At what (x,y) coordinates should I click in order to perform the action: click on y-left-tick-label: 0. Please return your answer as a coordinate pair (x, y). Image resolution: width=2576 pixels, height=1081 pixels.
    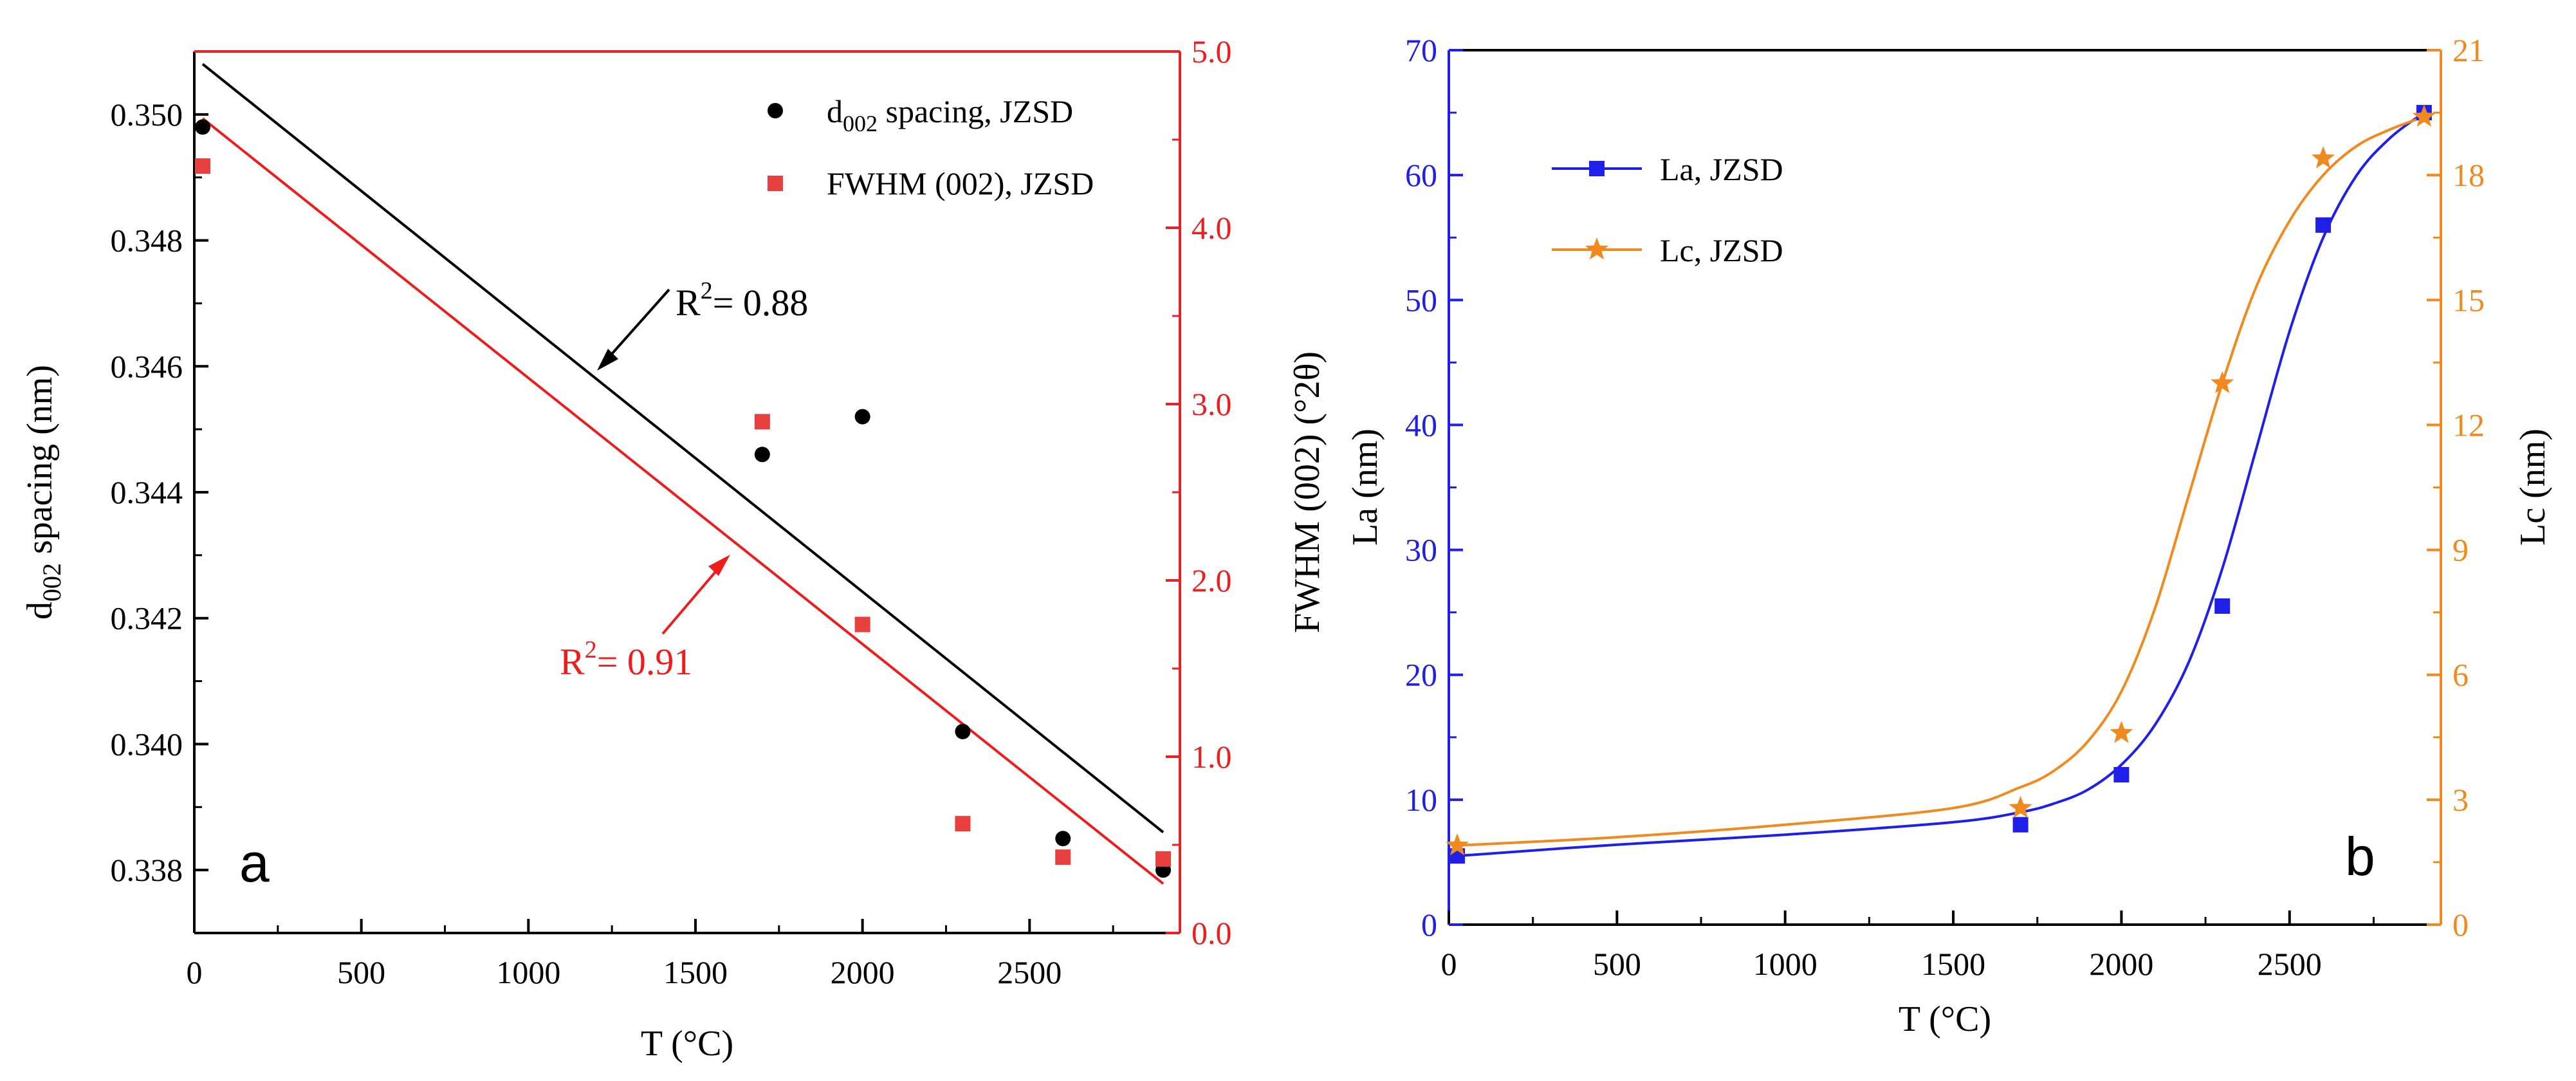
    Looking at the image, I should click on (1429, 925).